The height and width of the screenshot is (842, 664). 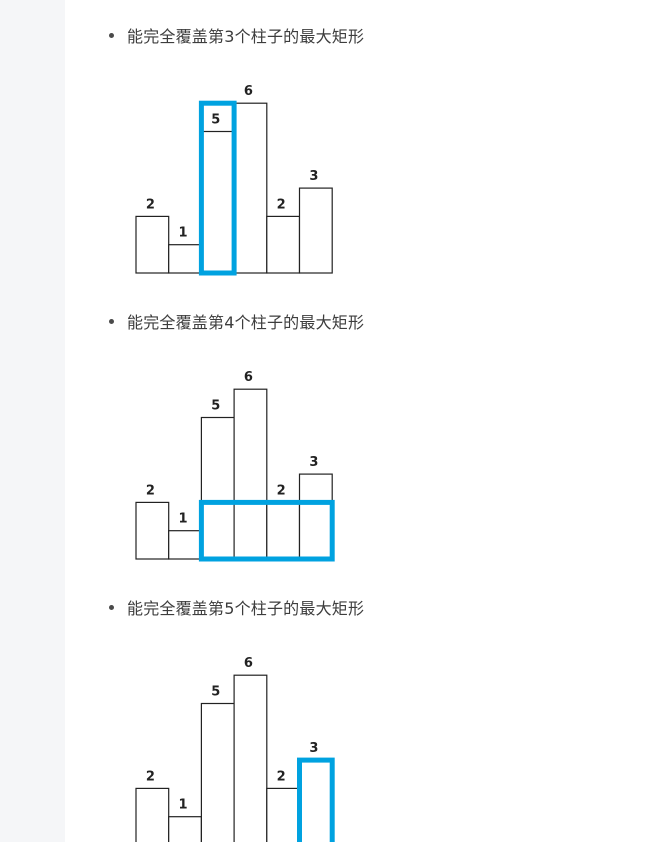 I want to click on list-item: 能完全覆盖第4个柱子的最大矩形, so click(x=236, y=321).